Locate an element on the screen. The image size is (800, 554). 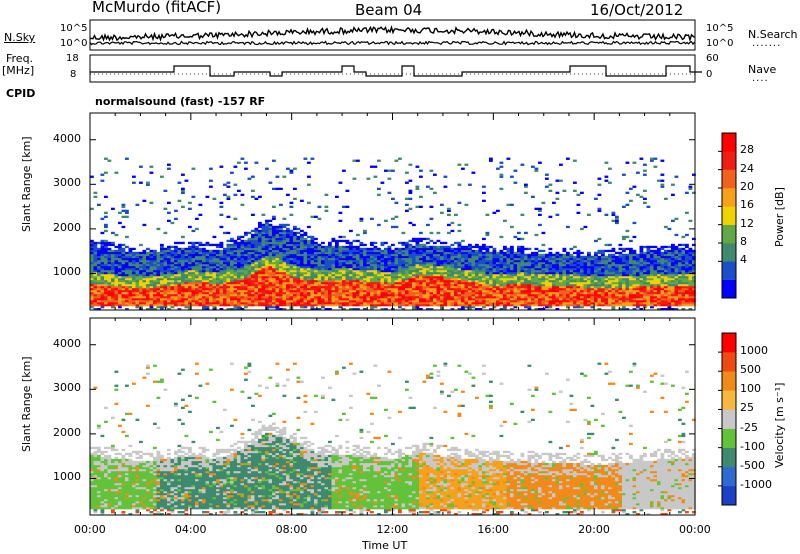
freq-strip-frame is located at coordinates (392, 68).